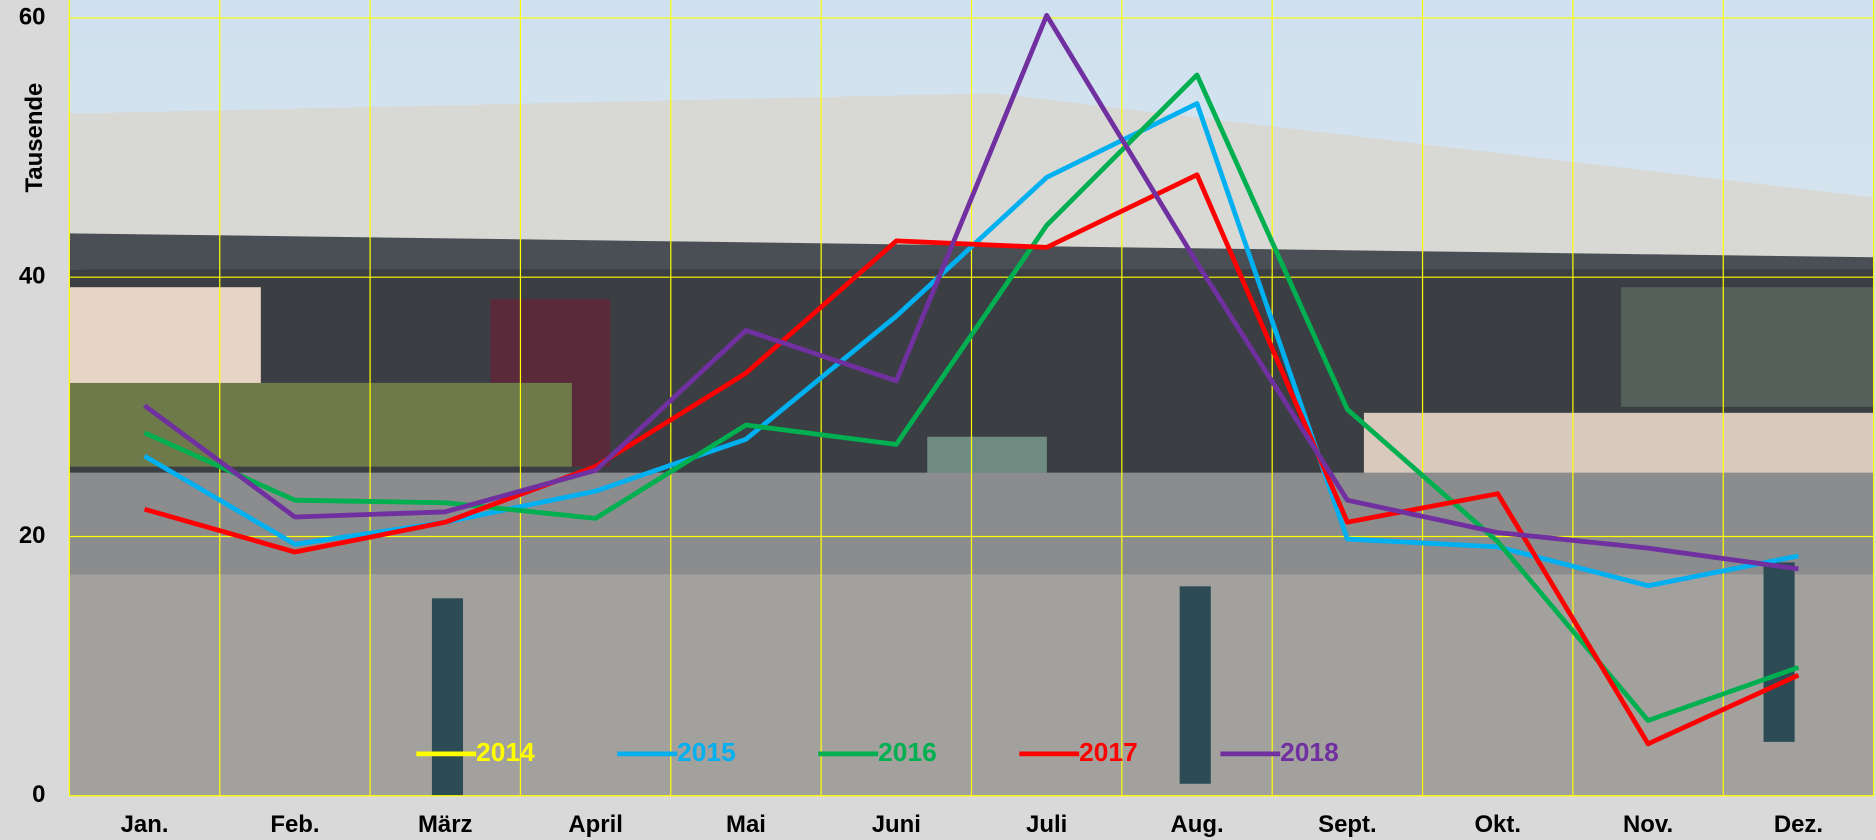  Describe the element at coordinates (1309, 752) in the screenshot. I see `legend-label: 2018` at that location.